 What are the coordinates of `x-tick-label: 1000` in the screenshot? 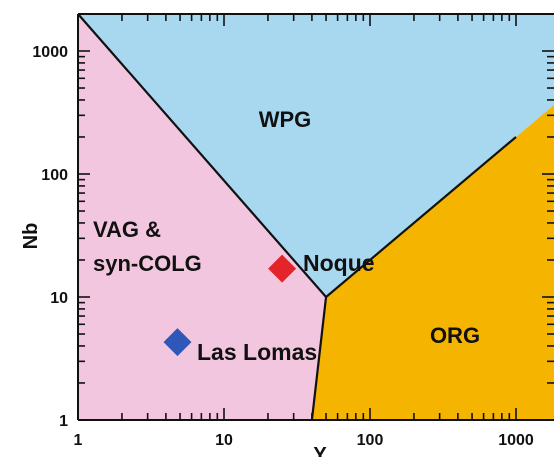 It's located at (516, 440).